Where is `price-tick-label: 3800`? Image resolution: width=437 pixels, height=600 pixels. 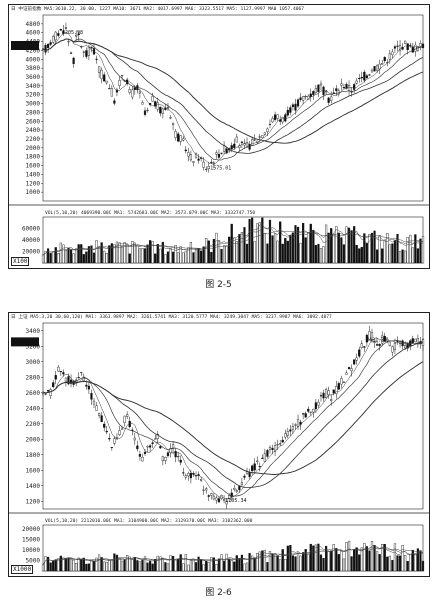
price-tick-label: 3800 is located at coordinates (33, 68).